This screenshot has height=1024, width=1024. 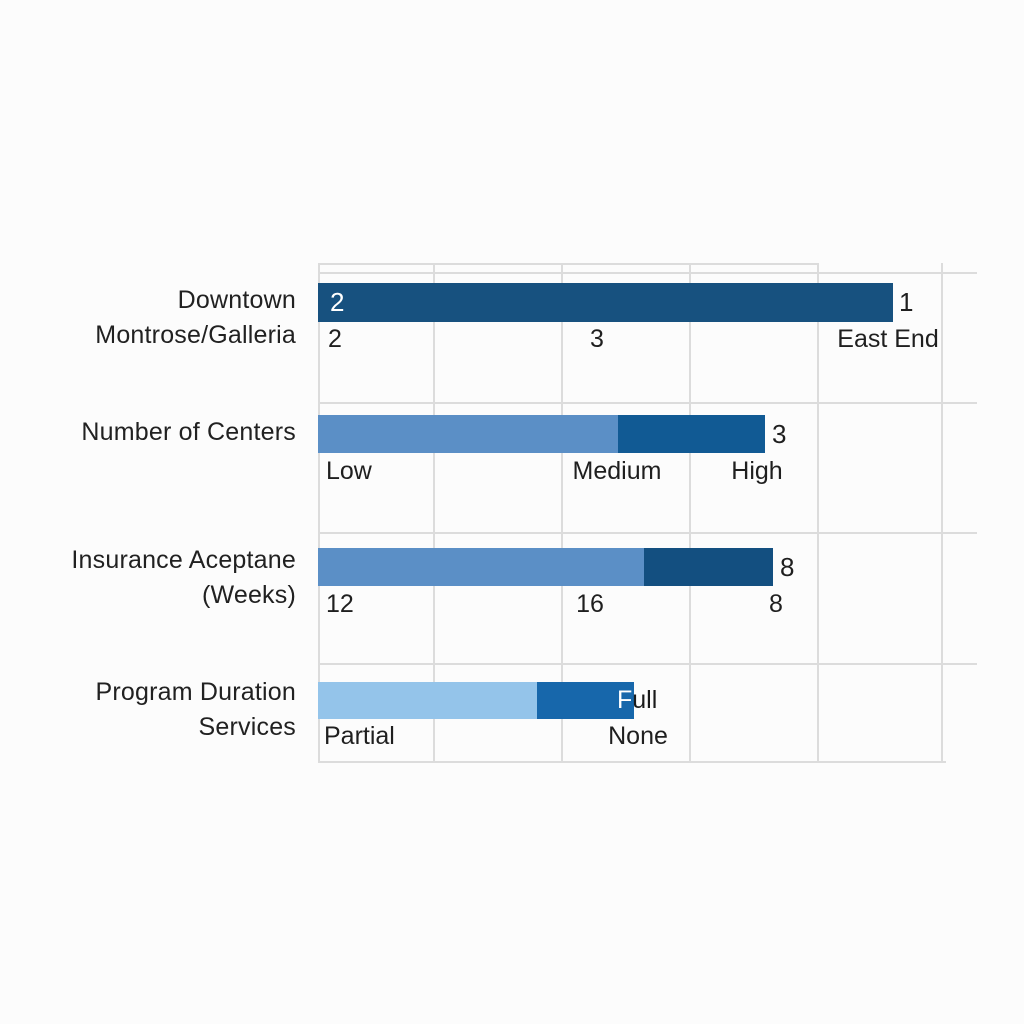 What do you see at coordinates (638, 736) in the screenshot?
I see `tick-label: None` at bounding box center [638, 736].